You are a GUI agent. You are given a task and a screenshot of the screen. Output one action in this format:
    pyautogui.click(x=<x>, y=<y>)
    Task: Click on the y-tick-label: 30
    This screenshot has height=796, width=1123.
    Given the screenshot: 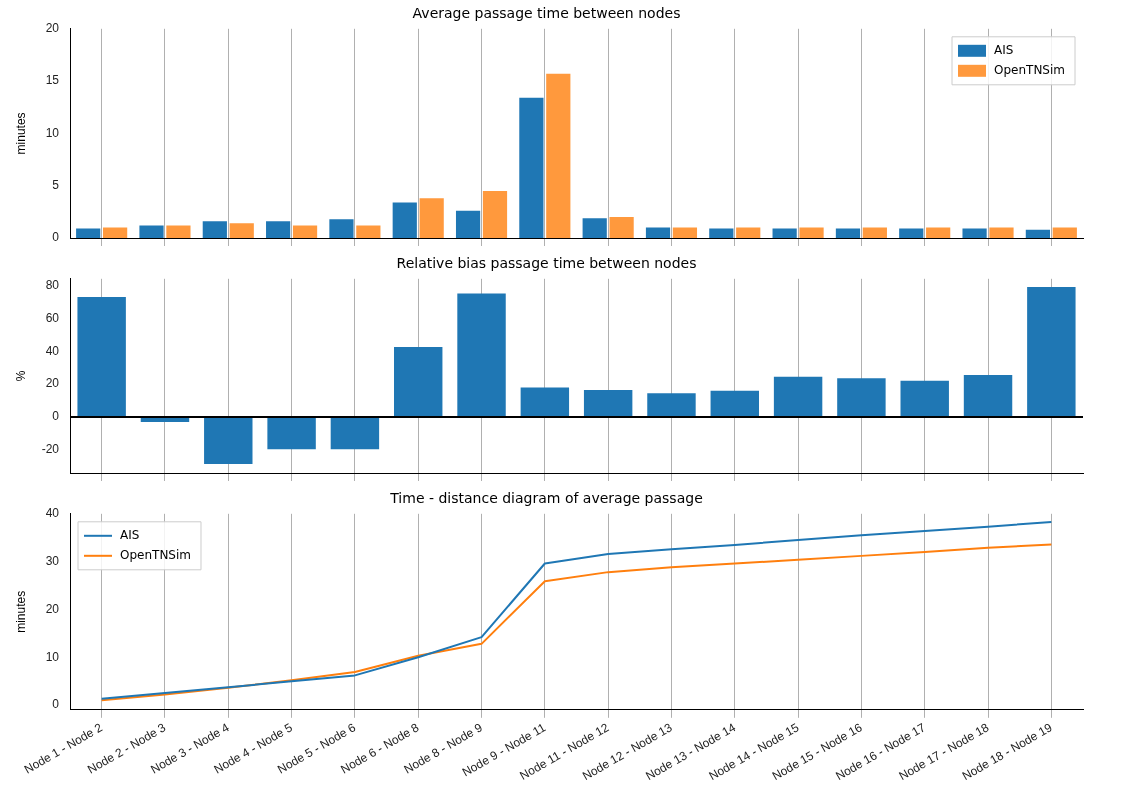 What is the action you would take?
    pyautogui.click(x=52, y=560)
    